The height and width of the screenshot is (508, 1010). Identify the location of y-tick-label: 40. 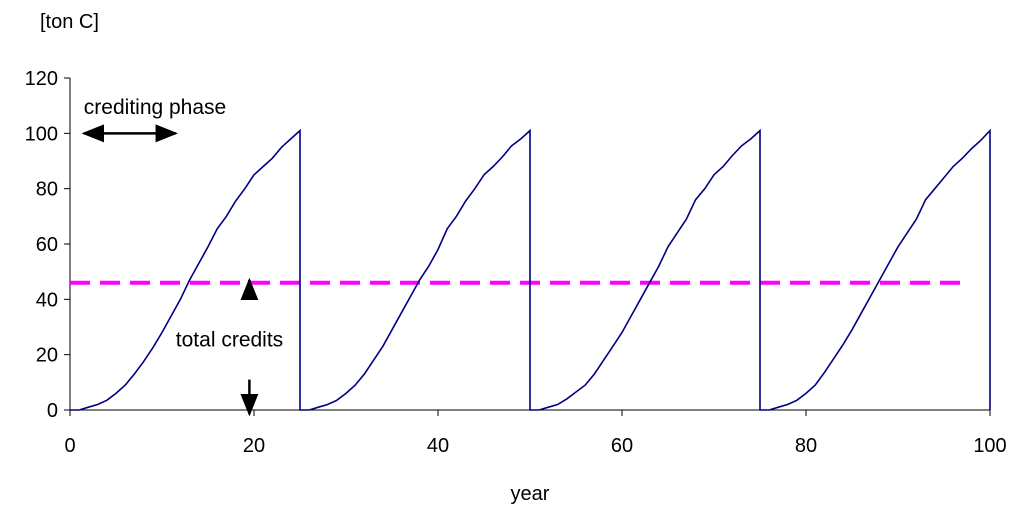
(47, 300).